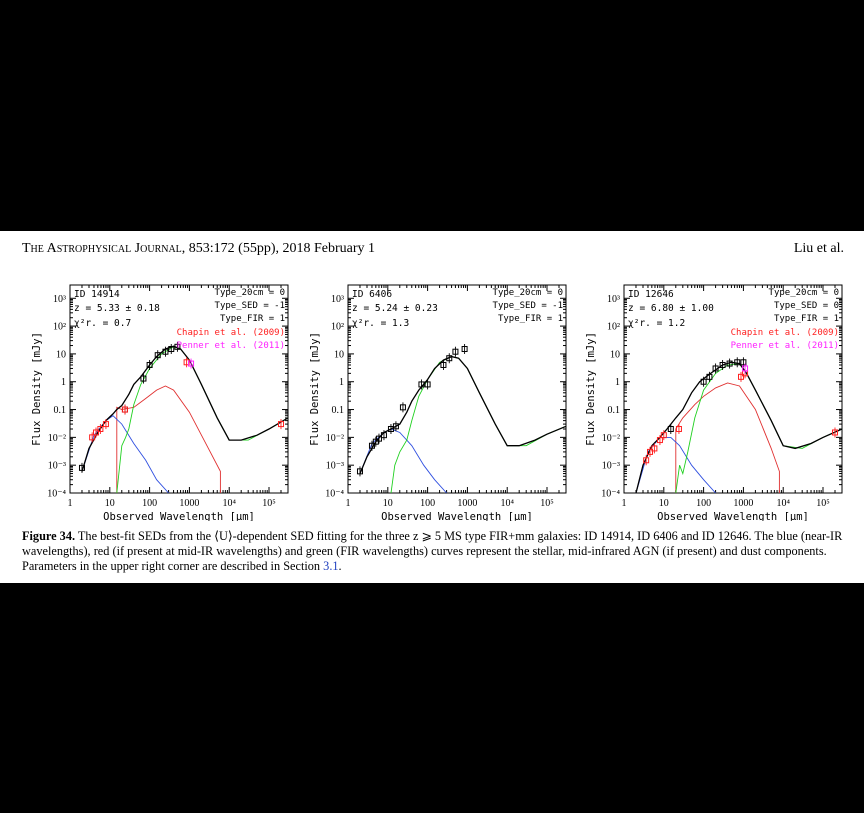  Describe the element at coordinates (745, 368) in the screenshot. I see `penner-point` at that location.